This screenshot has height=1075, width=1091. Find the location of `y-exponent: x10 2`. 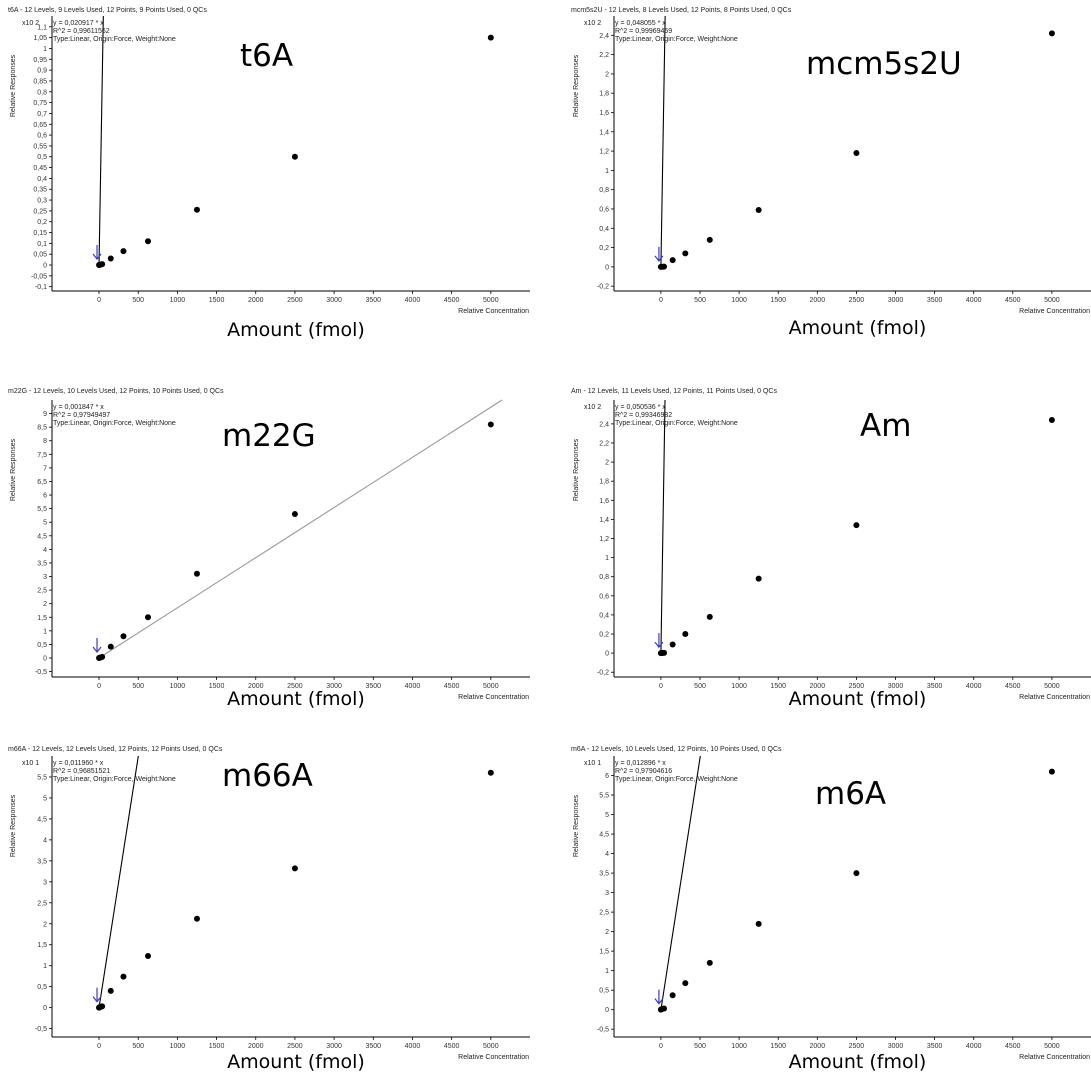

y-exponent: x10 2 is located at coordinates (592, 23).